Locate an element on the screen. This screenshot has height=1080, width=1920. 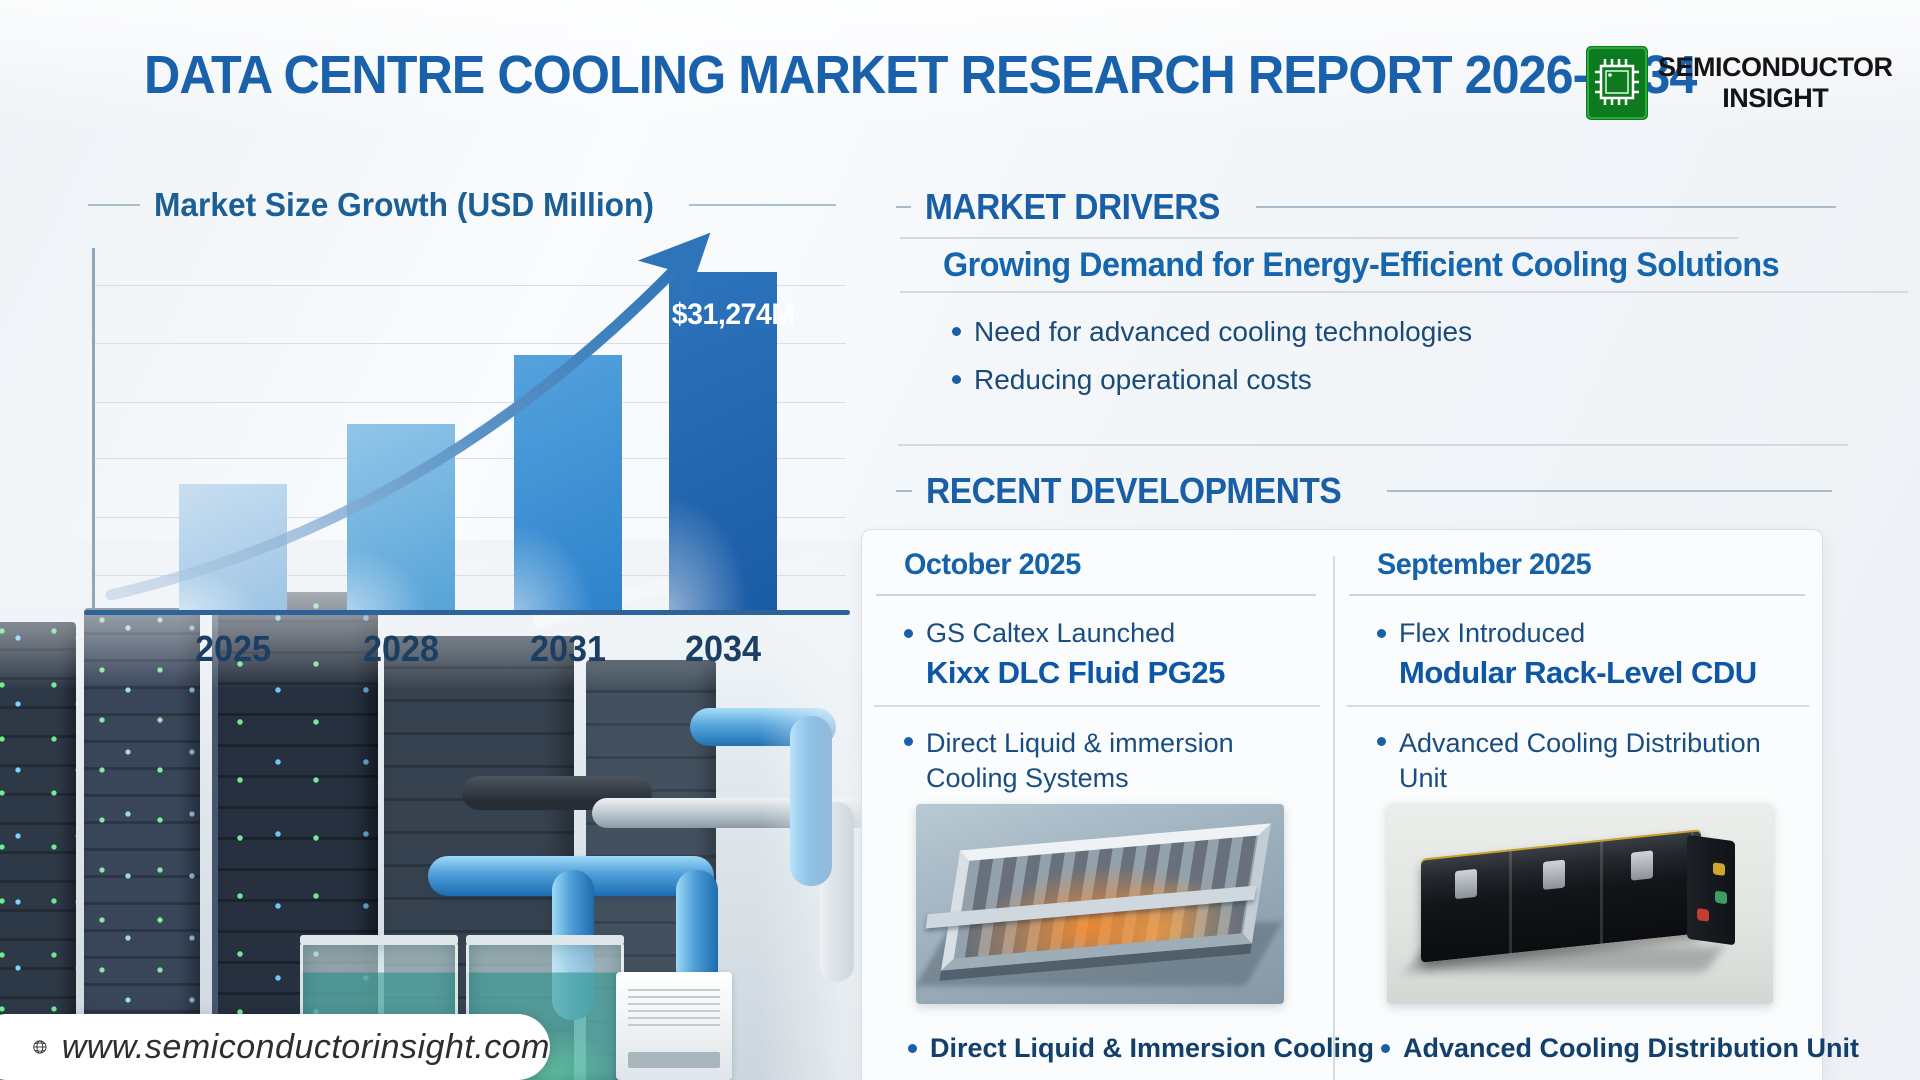
bar-2031 is located at coordinates (568, 483).